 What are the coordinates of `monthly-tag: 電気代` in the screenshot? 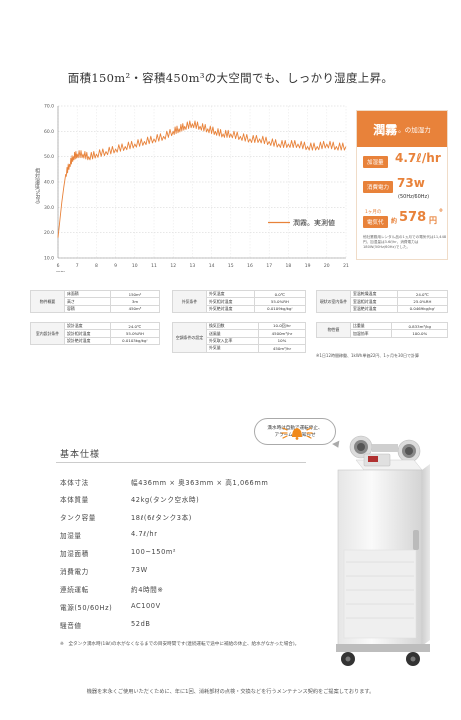 It's located at (375, 222).